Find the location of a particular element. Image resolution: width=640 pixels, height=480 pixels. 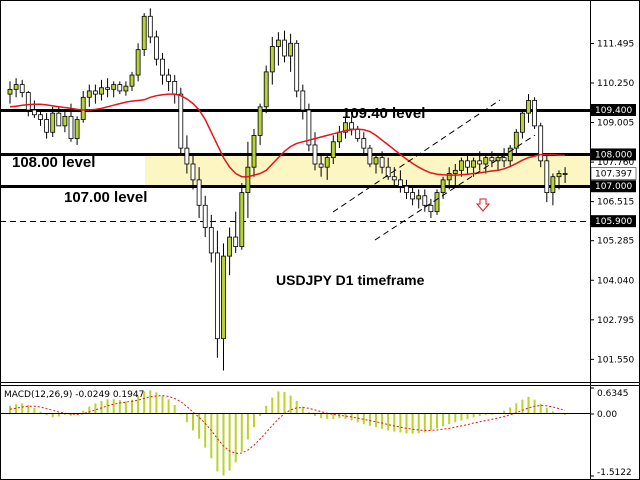

macd-label: MACD(12,26,9) -0.0249 0.1947 is located at coordinates (74, 395).